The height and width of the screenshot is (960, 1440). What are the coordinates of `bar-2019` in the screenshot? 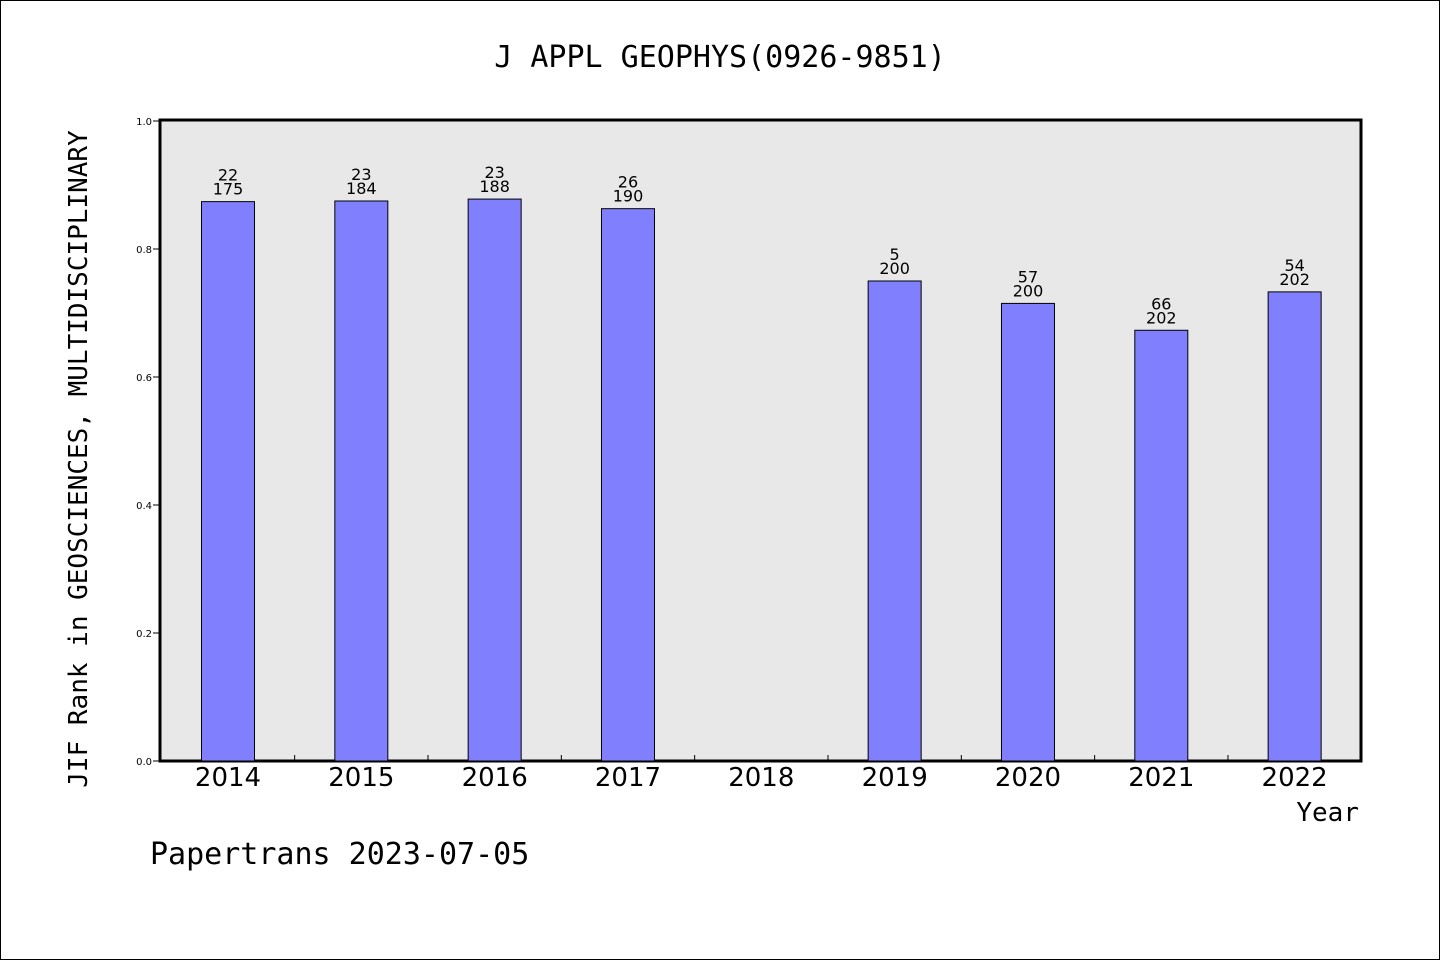 It's located at (894, 521).